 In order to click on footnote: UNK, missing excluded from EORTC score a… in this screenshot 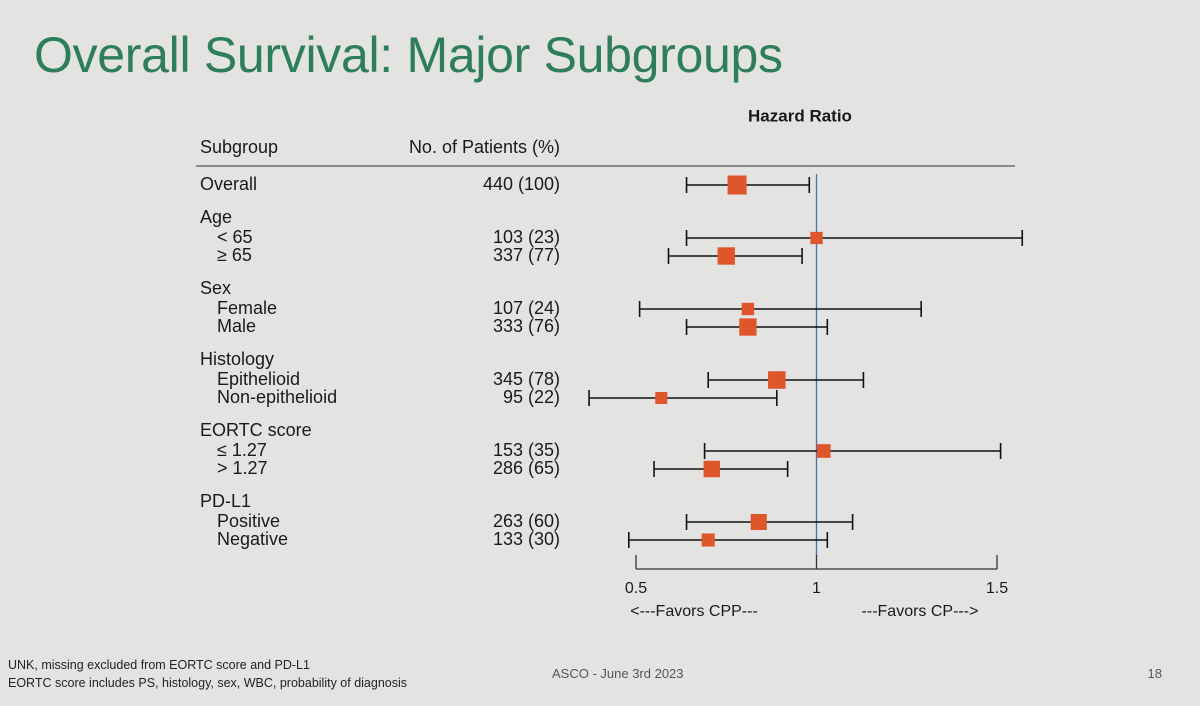, I will do `click(207, 674)`.